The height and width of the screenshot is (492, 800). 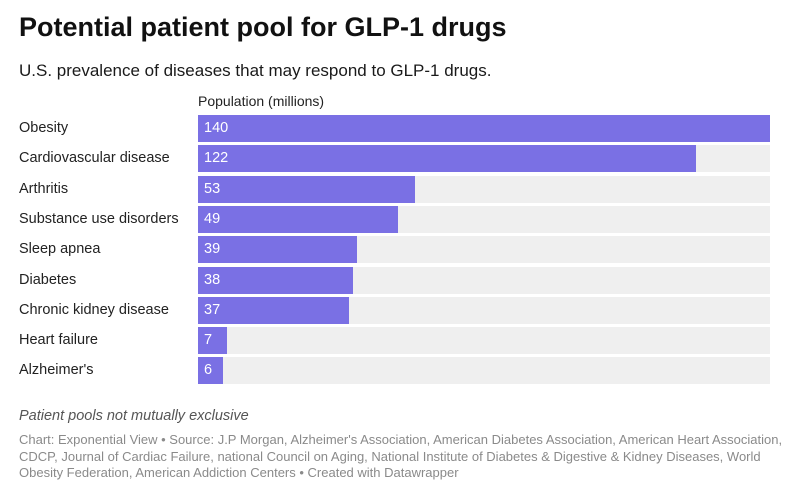 What do you see at coordinates (56, 370) in the screenshot?
I see `category-label: Alzheimer's` at bounding box center [56, 370].